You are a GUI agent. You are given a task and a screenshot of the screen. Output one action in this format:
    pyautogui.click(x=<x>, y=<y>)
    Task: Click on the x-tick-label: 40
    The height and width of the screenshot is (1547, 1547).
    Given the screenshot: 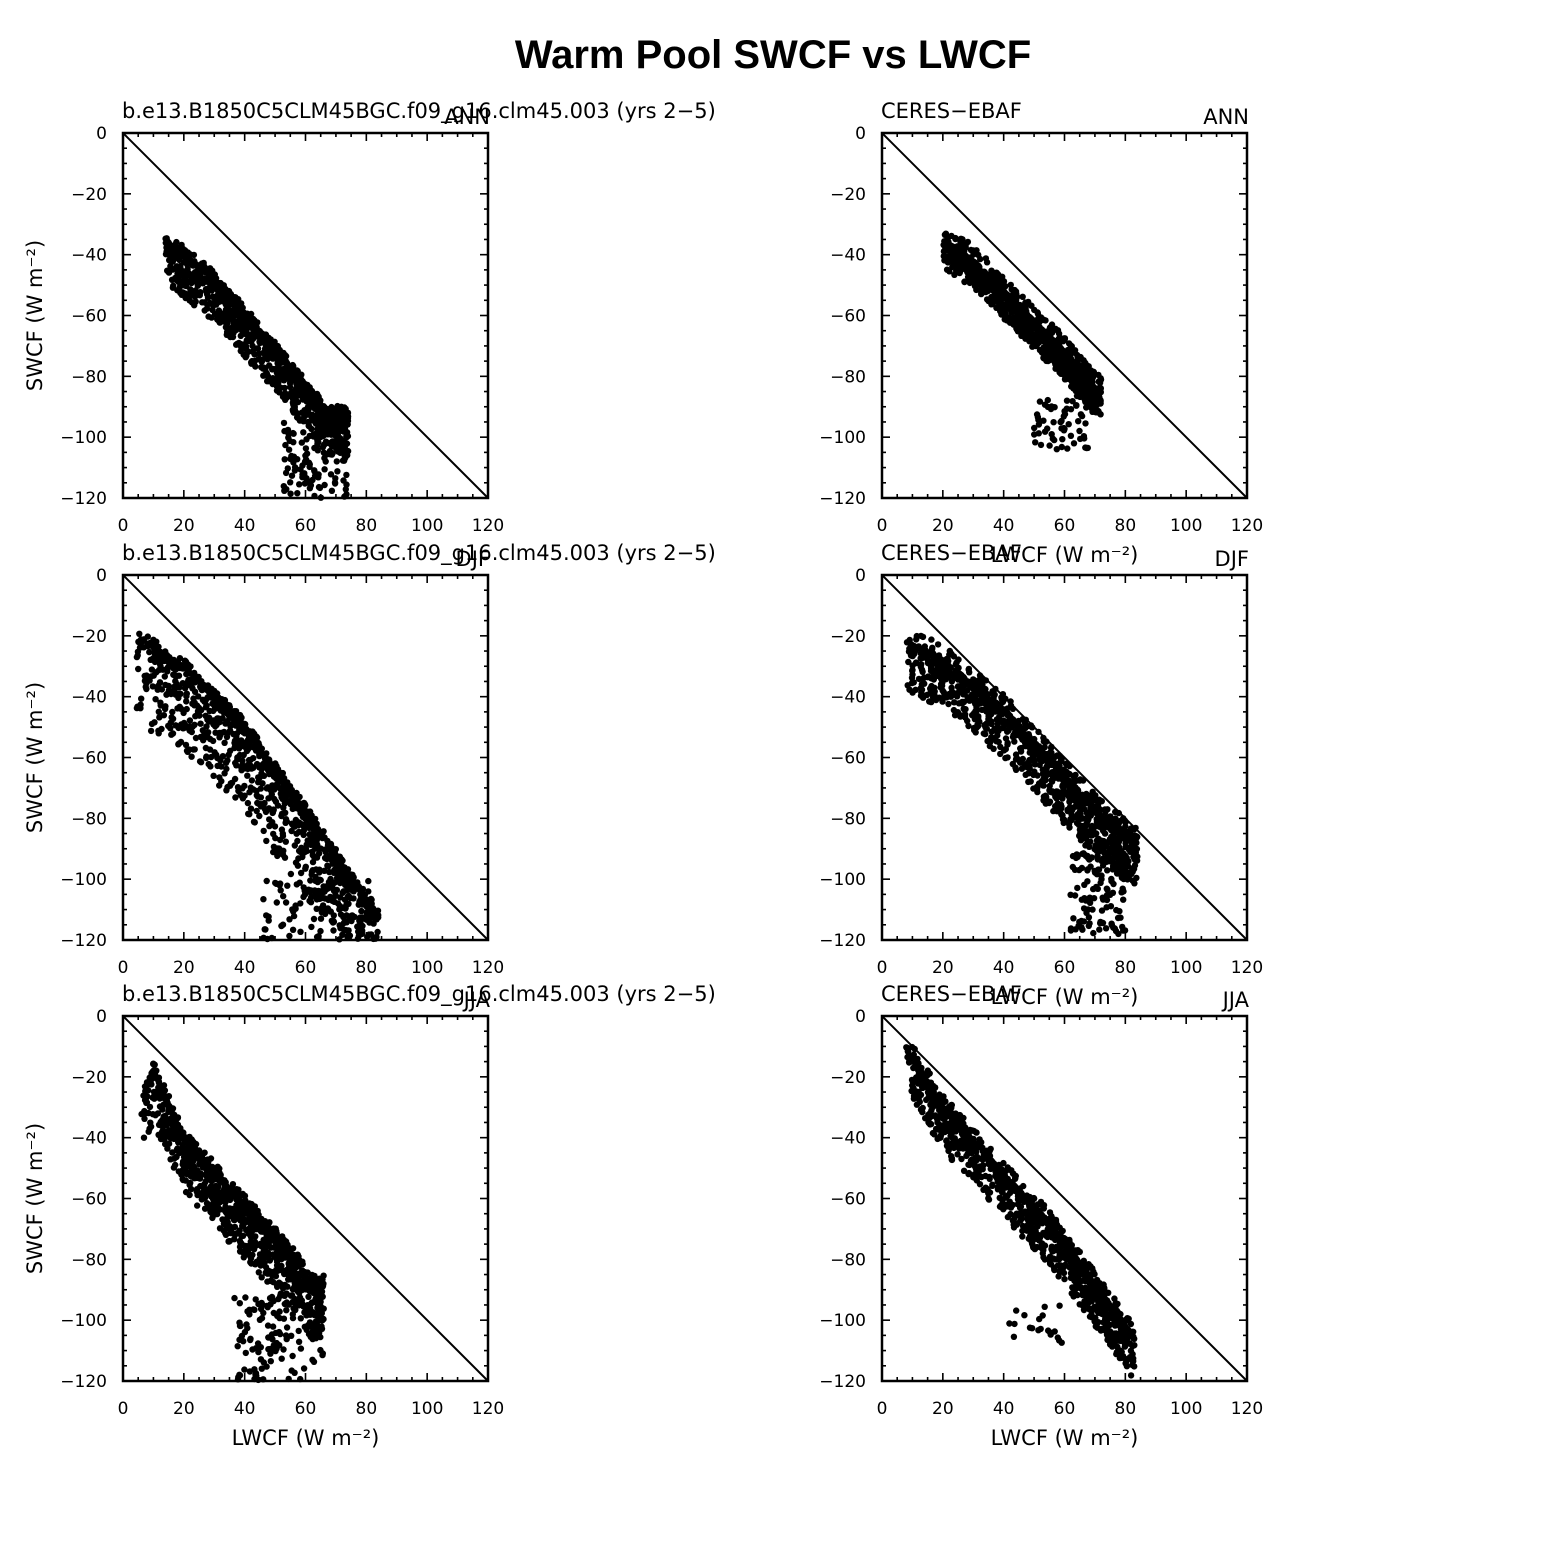 What is the action you would take?
    pyautogui.click(x=245, y=968)
    